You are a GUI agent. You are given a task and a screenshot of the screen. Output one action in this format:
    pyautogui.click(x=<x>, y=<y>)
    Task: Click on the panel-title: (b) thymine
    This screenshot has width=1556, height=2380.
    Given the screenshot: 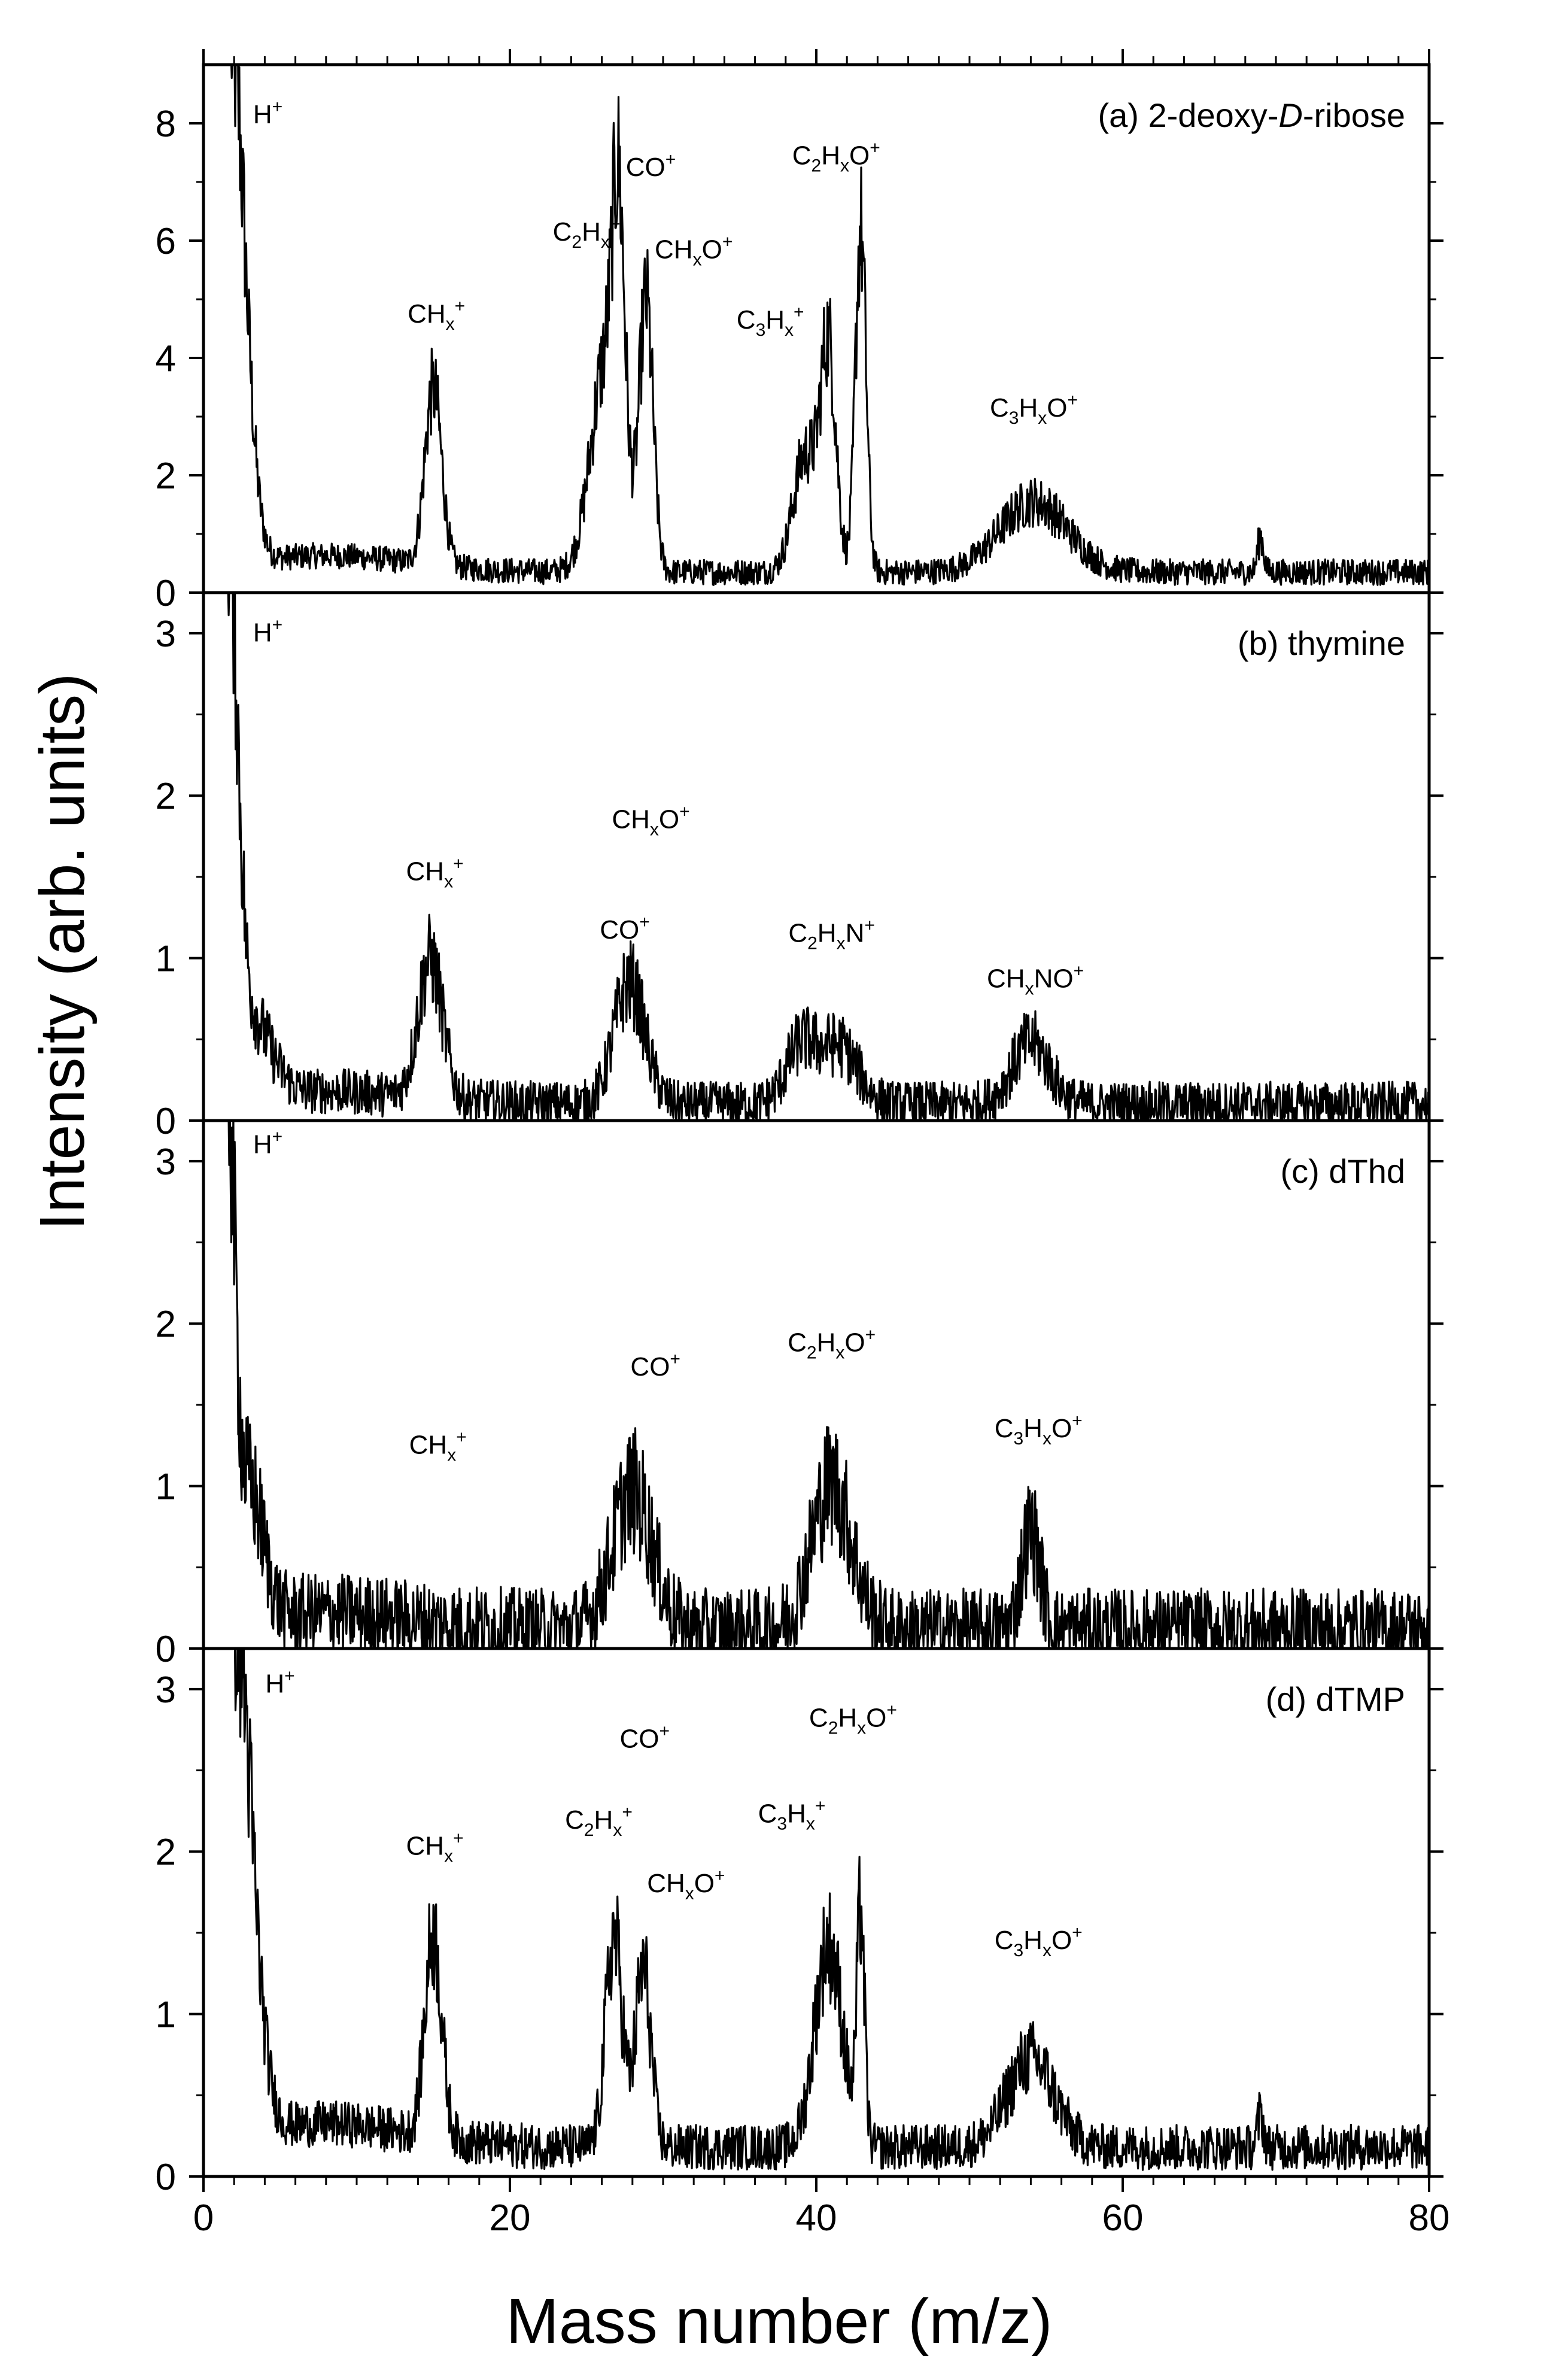 What is the action you would take?
    pyautogui.click(x=1321, y=643)
    